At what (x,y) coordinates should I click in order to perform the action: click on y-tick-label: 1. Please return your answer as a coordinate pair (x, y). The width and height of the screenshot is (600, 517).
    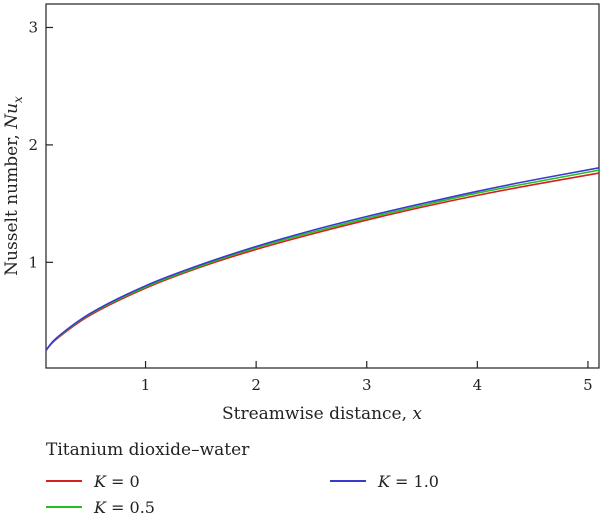
    Looking at the image, I should click on (33, 262).